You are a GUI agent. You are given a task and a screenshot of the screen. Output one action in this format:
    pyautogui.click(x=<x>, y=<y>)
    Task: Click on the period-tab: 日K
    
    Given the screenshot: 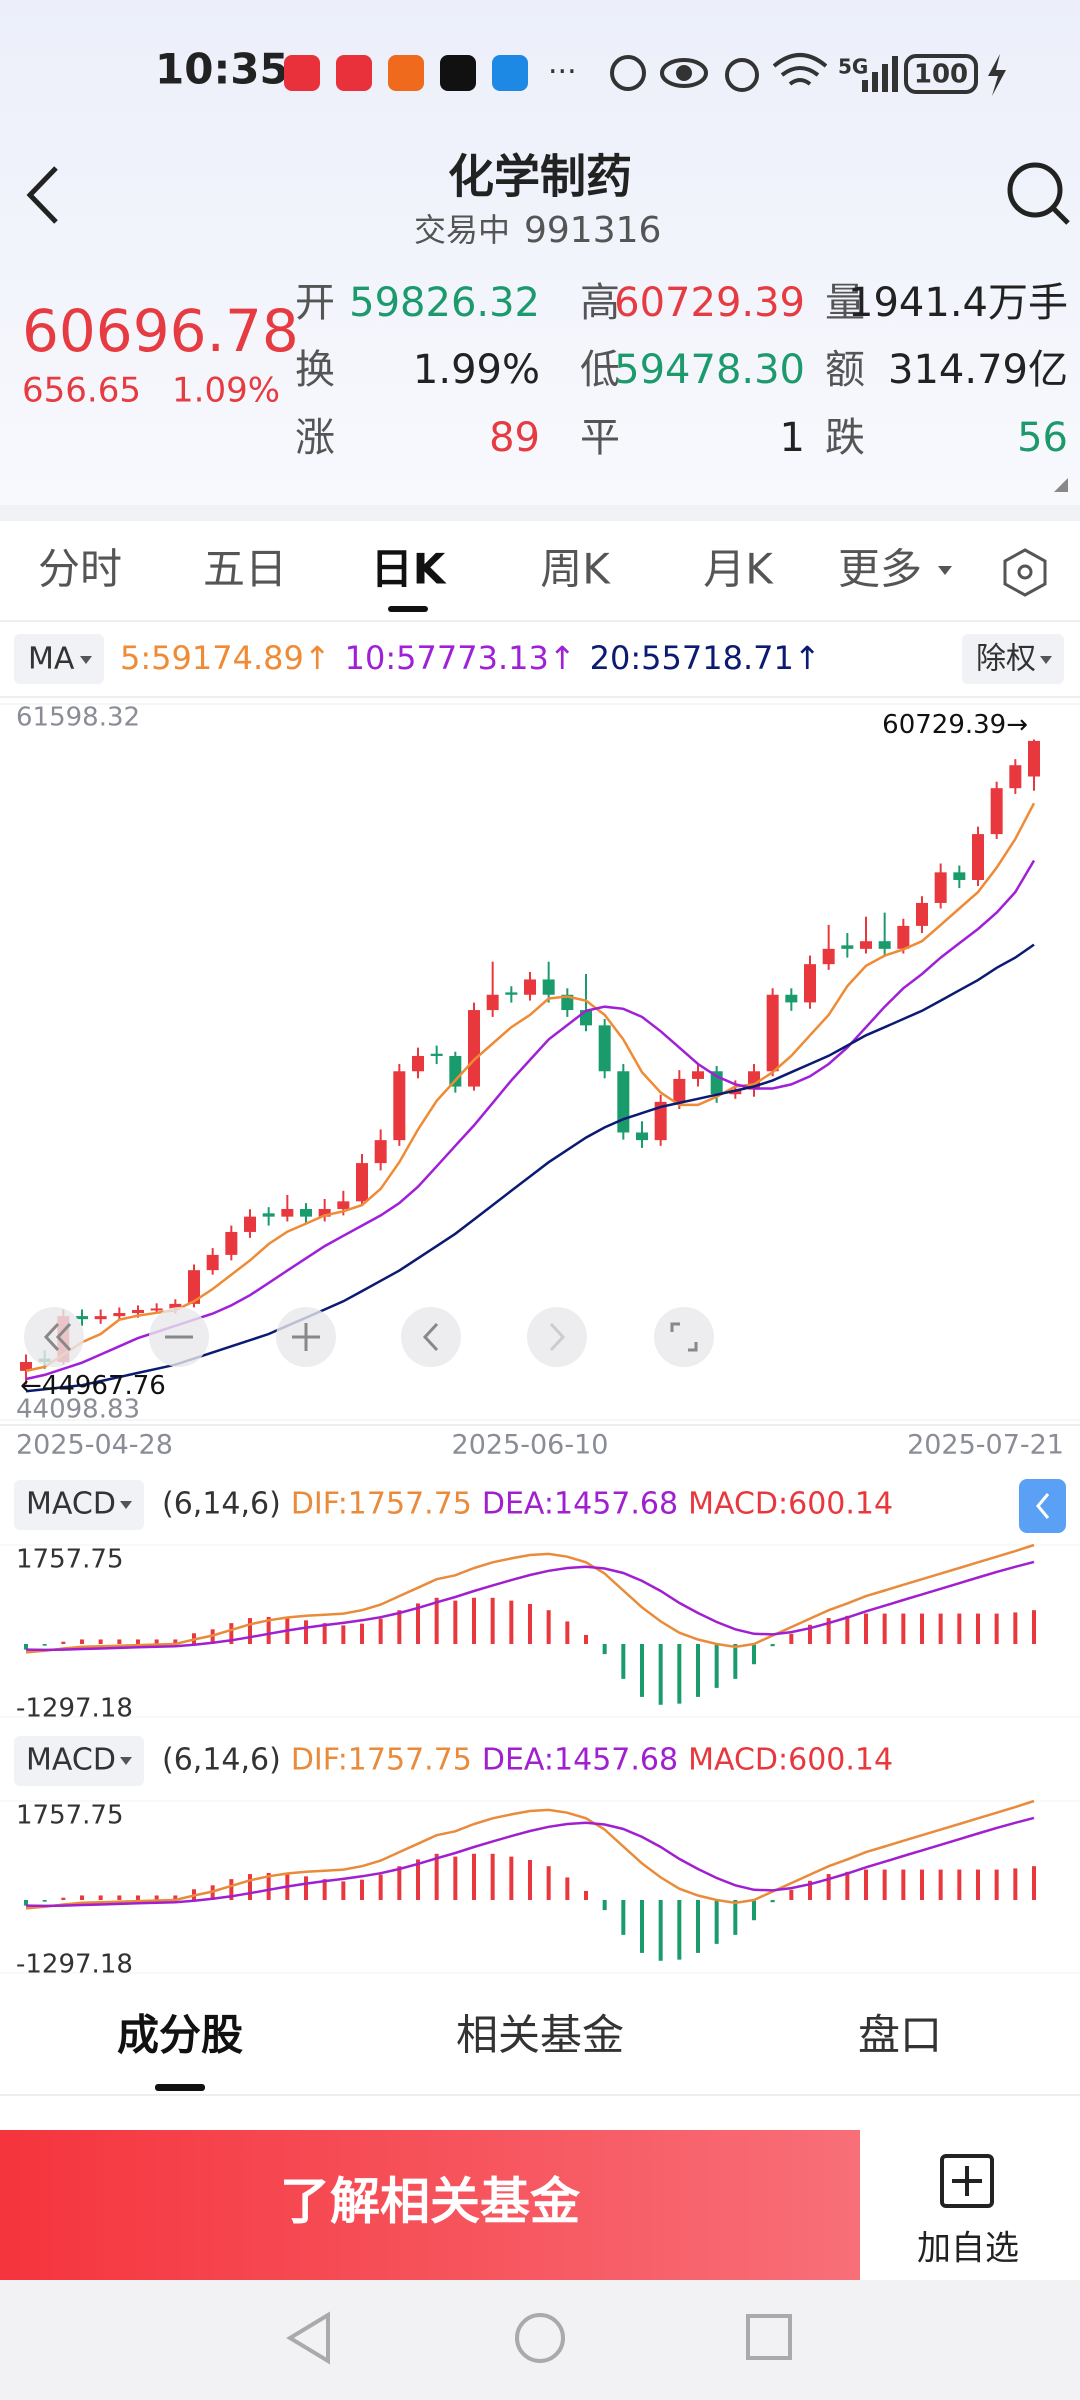 What is the action you would take?
    pyautogui.click(x=409, y=569)
    